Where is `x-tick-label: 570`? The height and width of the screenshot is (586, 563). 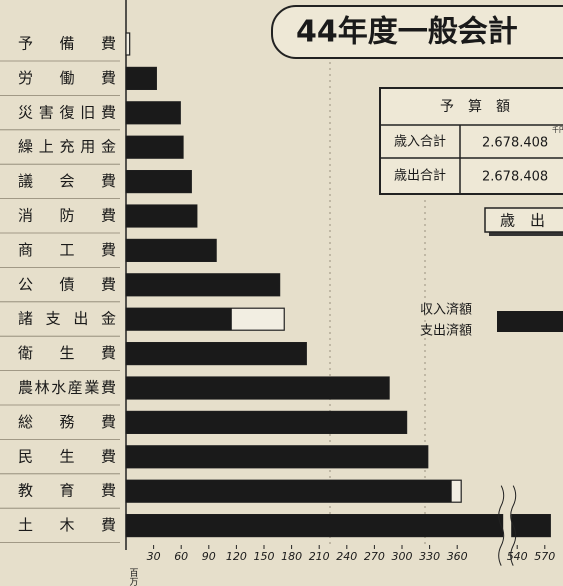
x-tick-label: 570 is located at coordinates (544, 556).